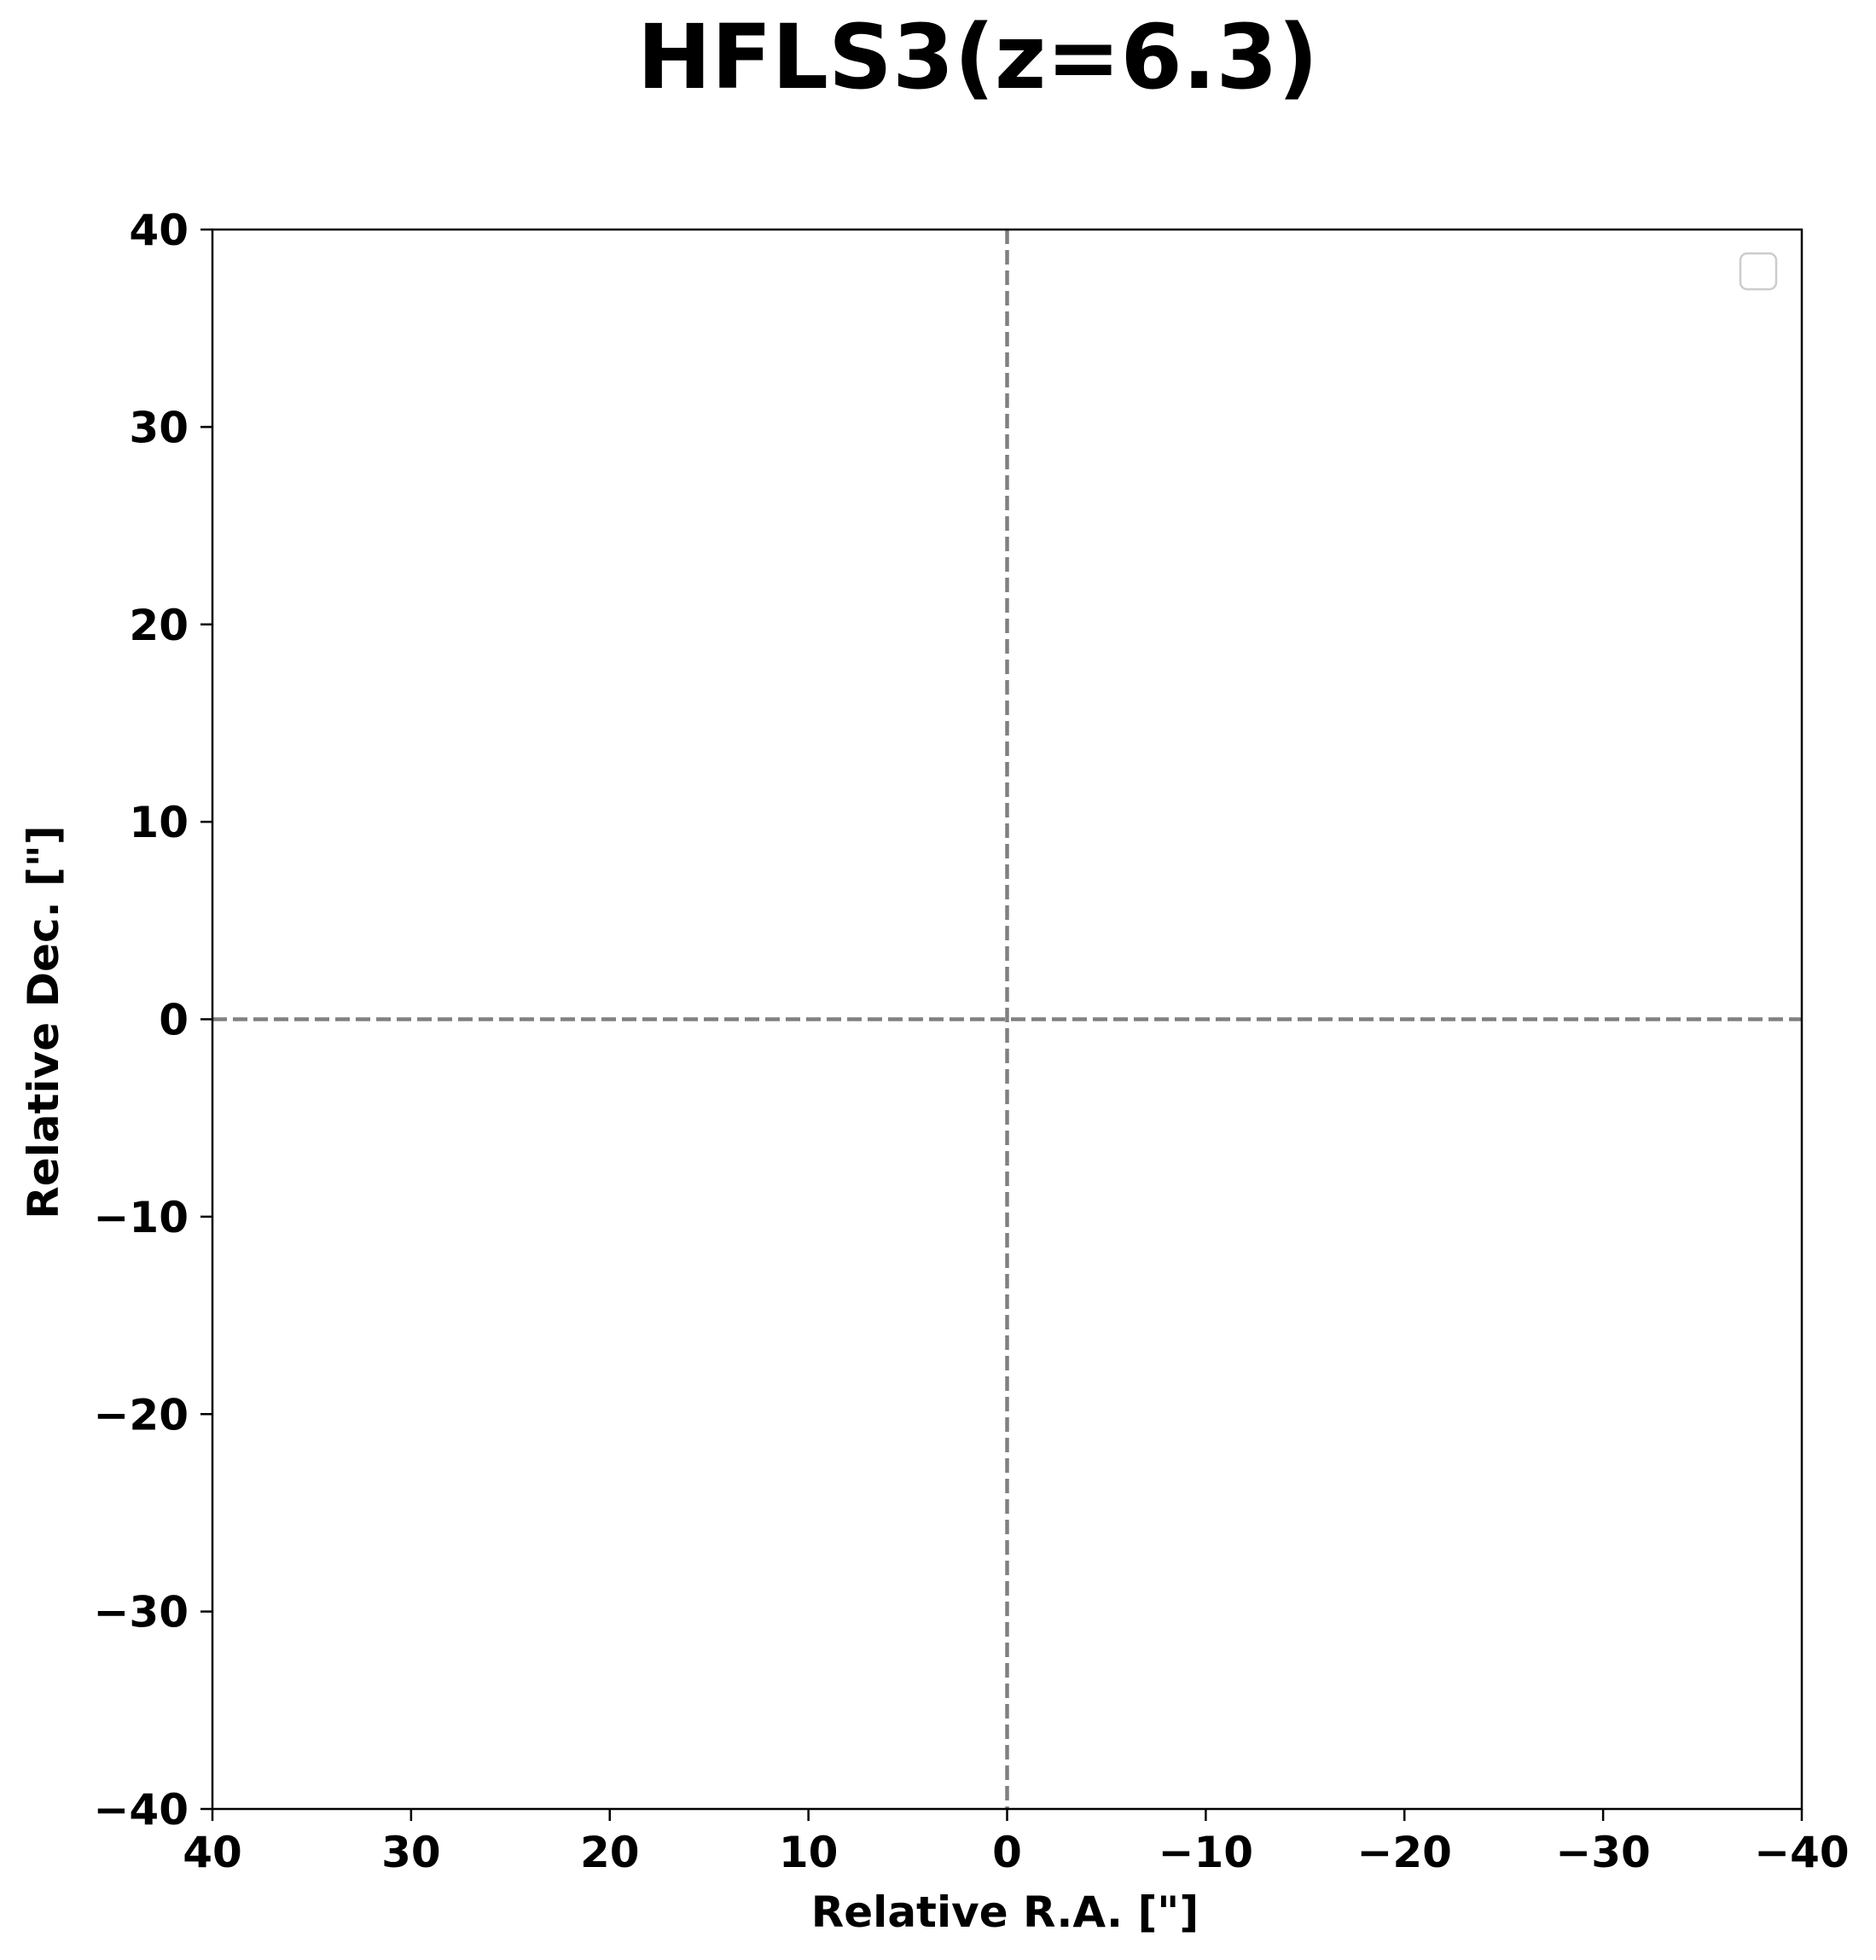 The height and width of the screenshot is (1960, 1876). I want to click on y-tick-label: −30, so click(141, 1612).